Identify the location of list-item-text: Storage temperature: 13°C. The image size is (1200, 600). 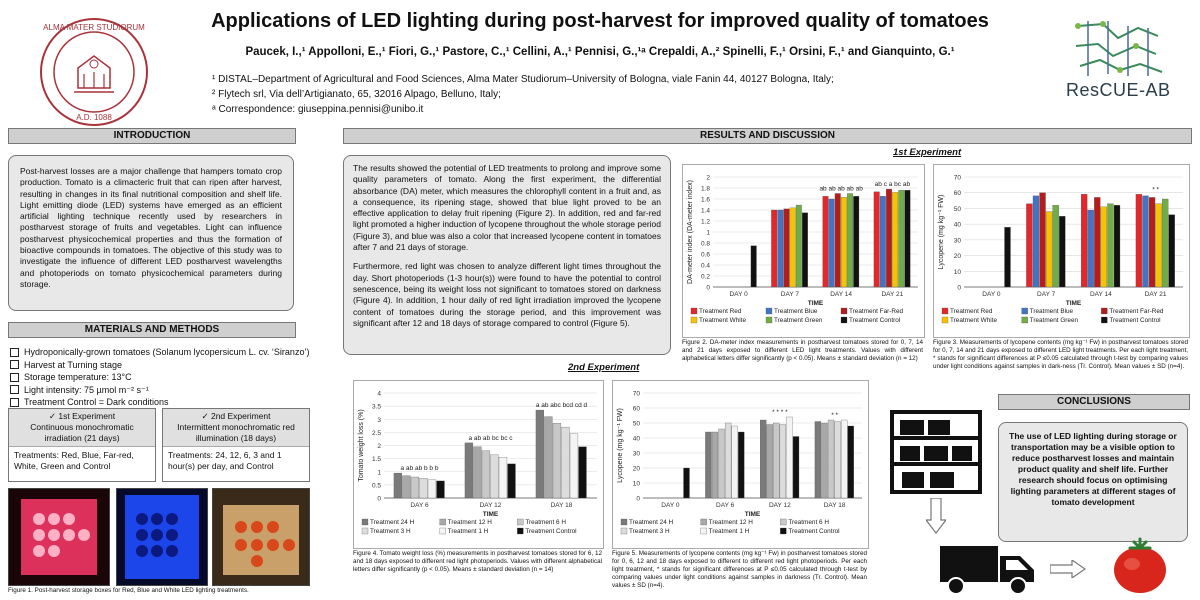
(78, 377).